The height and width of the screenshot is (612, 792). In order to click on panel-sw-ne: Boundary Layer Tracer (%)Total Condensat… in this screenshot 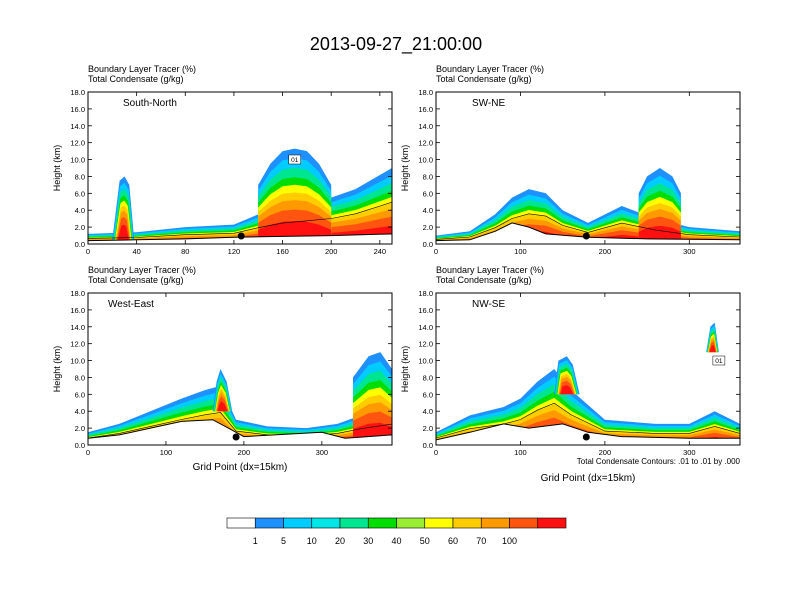, I will do `click(570, 160)`.